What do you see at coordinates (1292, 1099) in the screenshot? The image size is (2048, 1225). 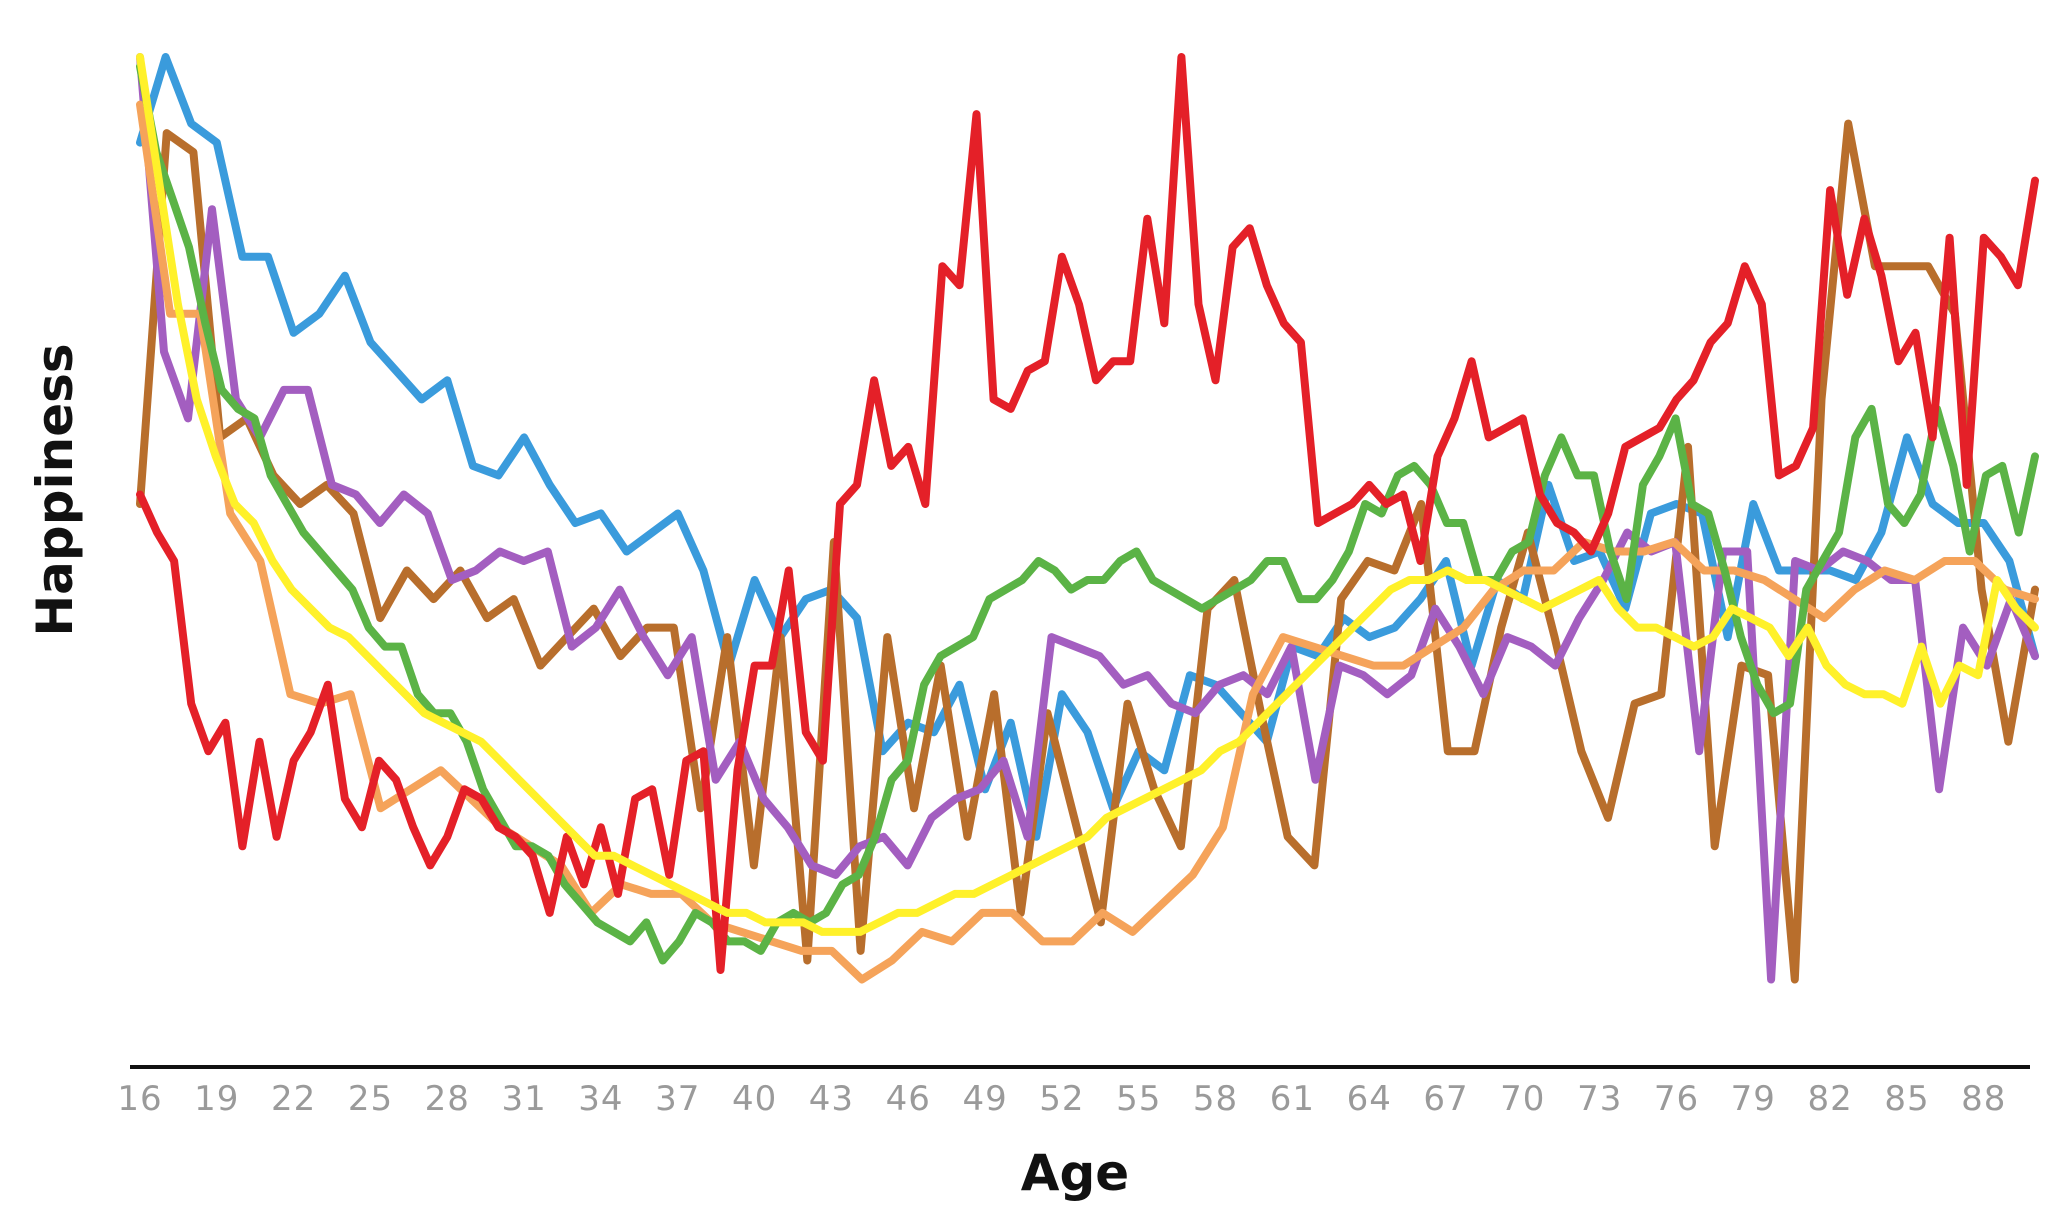 I see `x-tick-label: 61` at bounding box center [1292, 1099].